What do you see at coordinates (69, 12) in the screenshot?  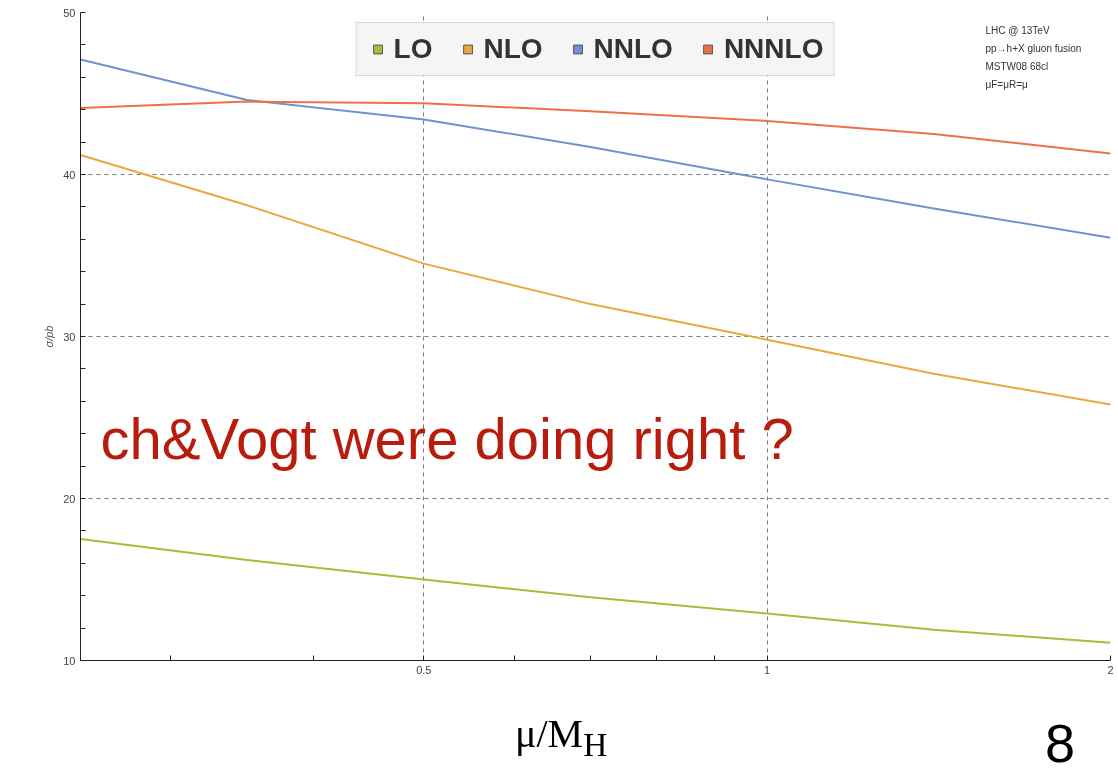 I see `y-tick-label: 50` at bounding box center [69, 12].